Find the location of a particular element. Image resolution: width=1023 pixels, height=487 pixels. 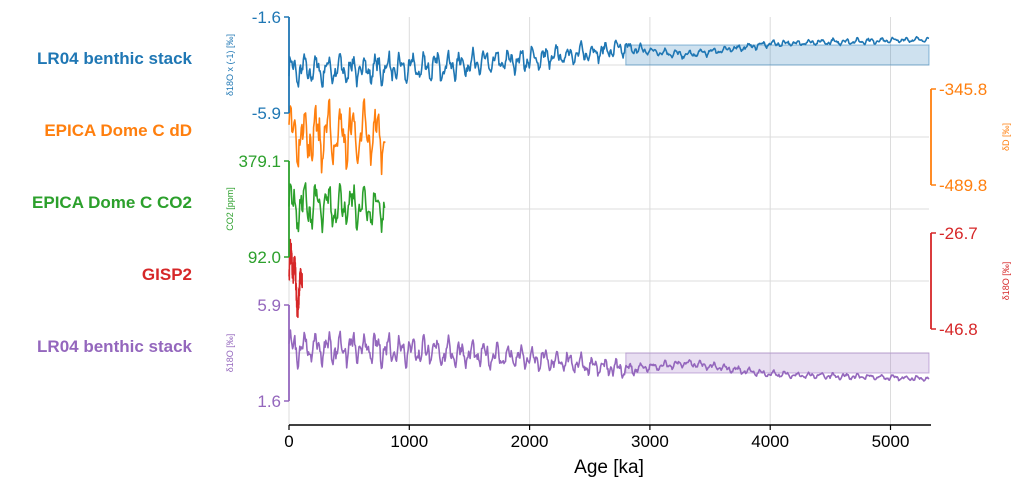

y-tick-label: 5.9 is located at coordinates (269, 305).